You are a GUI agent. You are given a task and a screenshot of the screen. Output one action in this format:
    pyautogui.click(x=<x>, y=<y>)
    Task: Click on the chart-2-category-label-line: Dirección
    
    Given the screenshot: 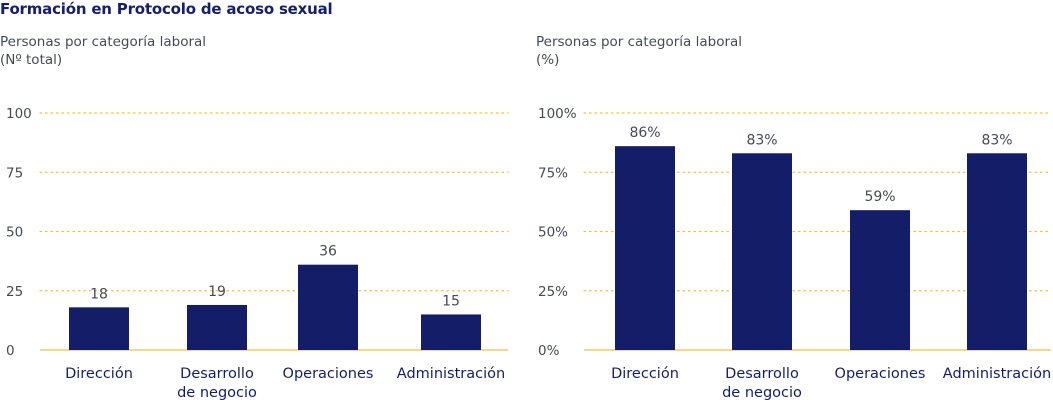 What is the action you would take?
    pyautogui.click(x=645, y=374)
    